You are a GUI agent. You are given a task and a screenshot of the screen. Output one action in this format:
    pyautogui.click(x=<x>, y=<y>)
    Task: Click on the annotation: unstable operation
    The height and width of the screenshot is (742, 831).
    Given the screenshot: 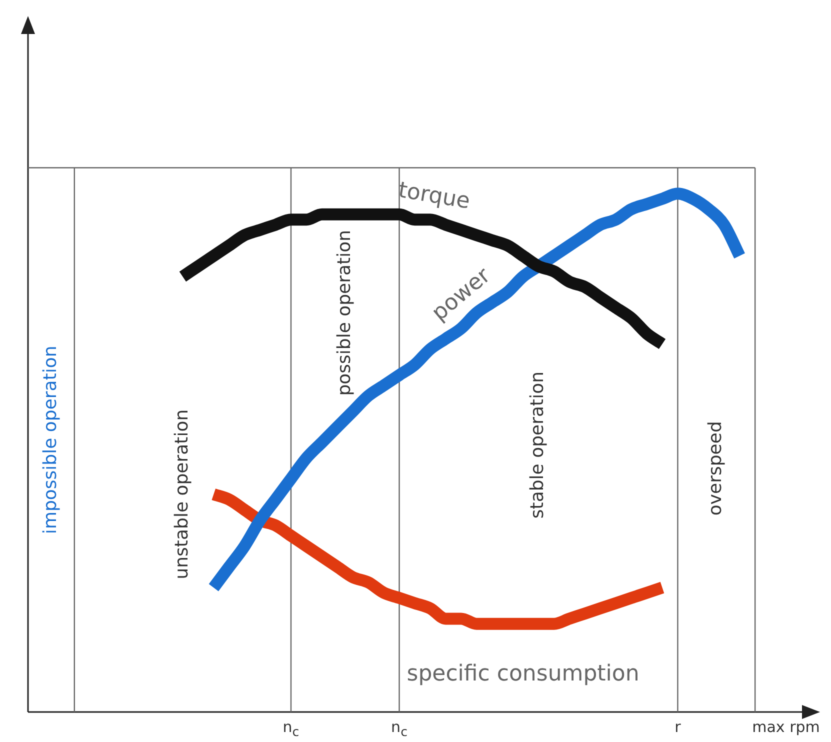 What is the action you would take?
    pyautogui.click(x=181, y=494)
    